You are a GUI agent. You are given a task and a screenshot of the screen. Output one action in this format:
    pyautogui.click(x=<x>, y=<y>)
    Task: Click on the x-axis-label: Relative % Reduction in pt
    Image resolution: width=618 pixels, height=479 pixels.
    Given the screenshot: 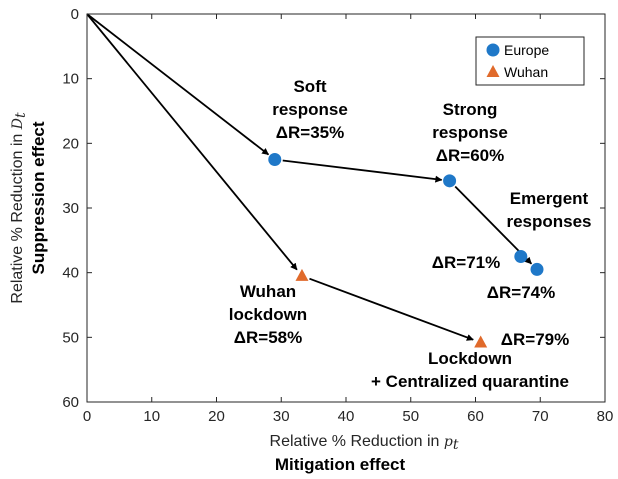 What is the action you would take?
    pyautogui.click(x=364, y=443)
    